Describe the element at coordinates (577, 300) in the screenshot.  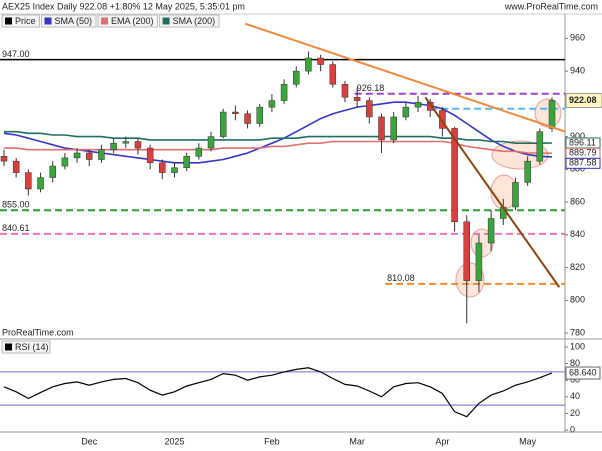
I see `y-tick-label: 800` at that location.